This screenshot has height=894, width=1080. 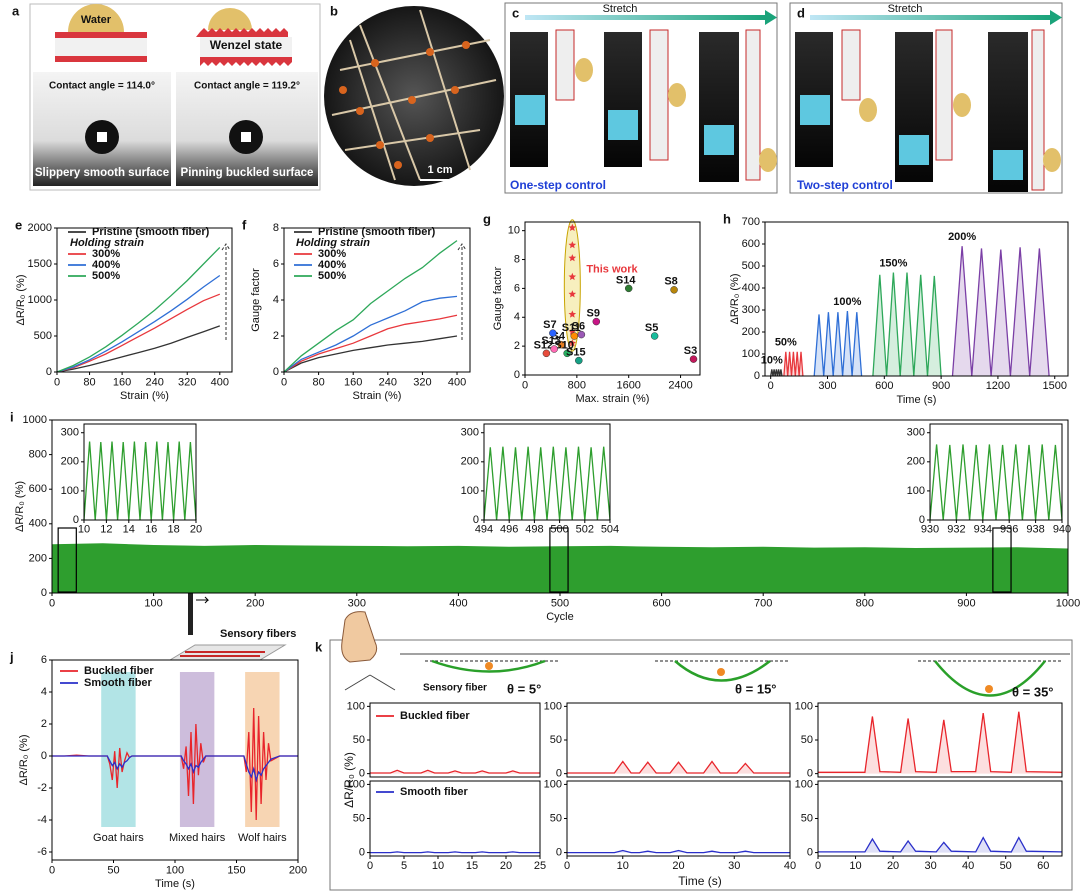 What do you see at coordinates (455, 688) in the screenshot?
I see `fiber-label: Sensory fiber` at bounding box center [455, 688].